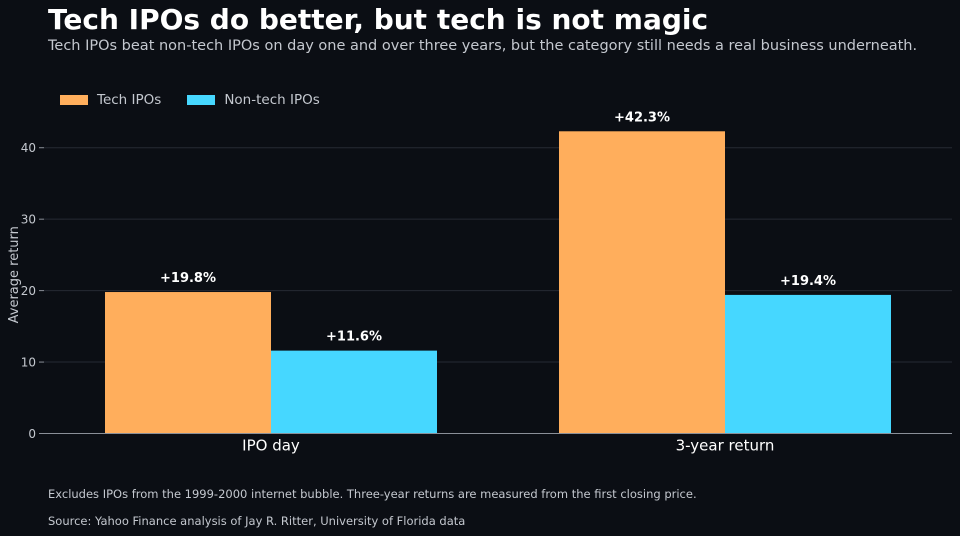 The width and height of the screenshot is (960, 536). Describe the element at coordinates (354, 392) in the screenshot. I see `bar-nontech-ipo-day` at that location.